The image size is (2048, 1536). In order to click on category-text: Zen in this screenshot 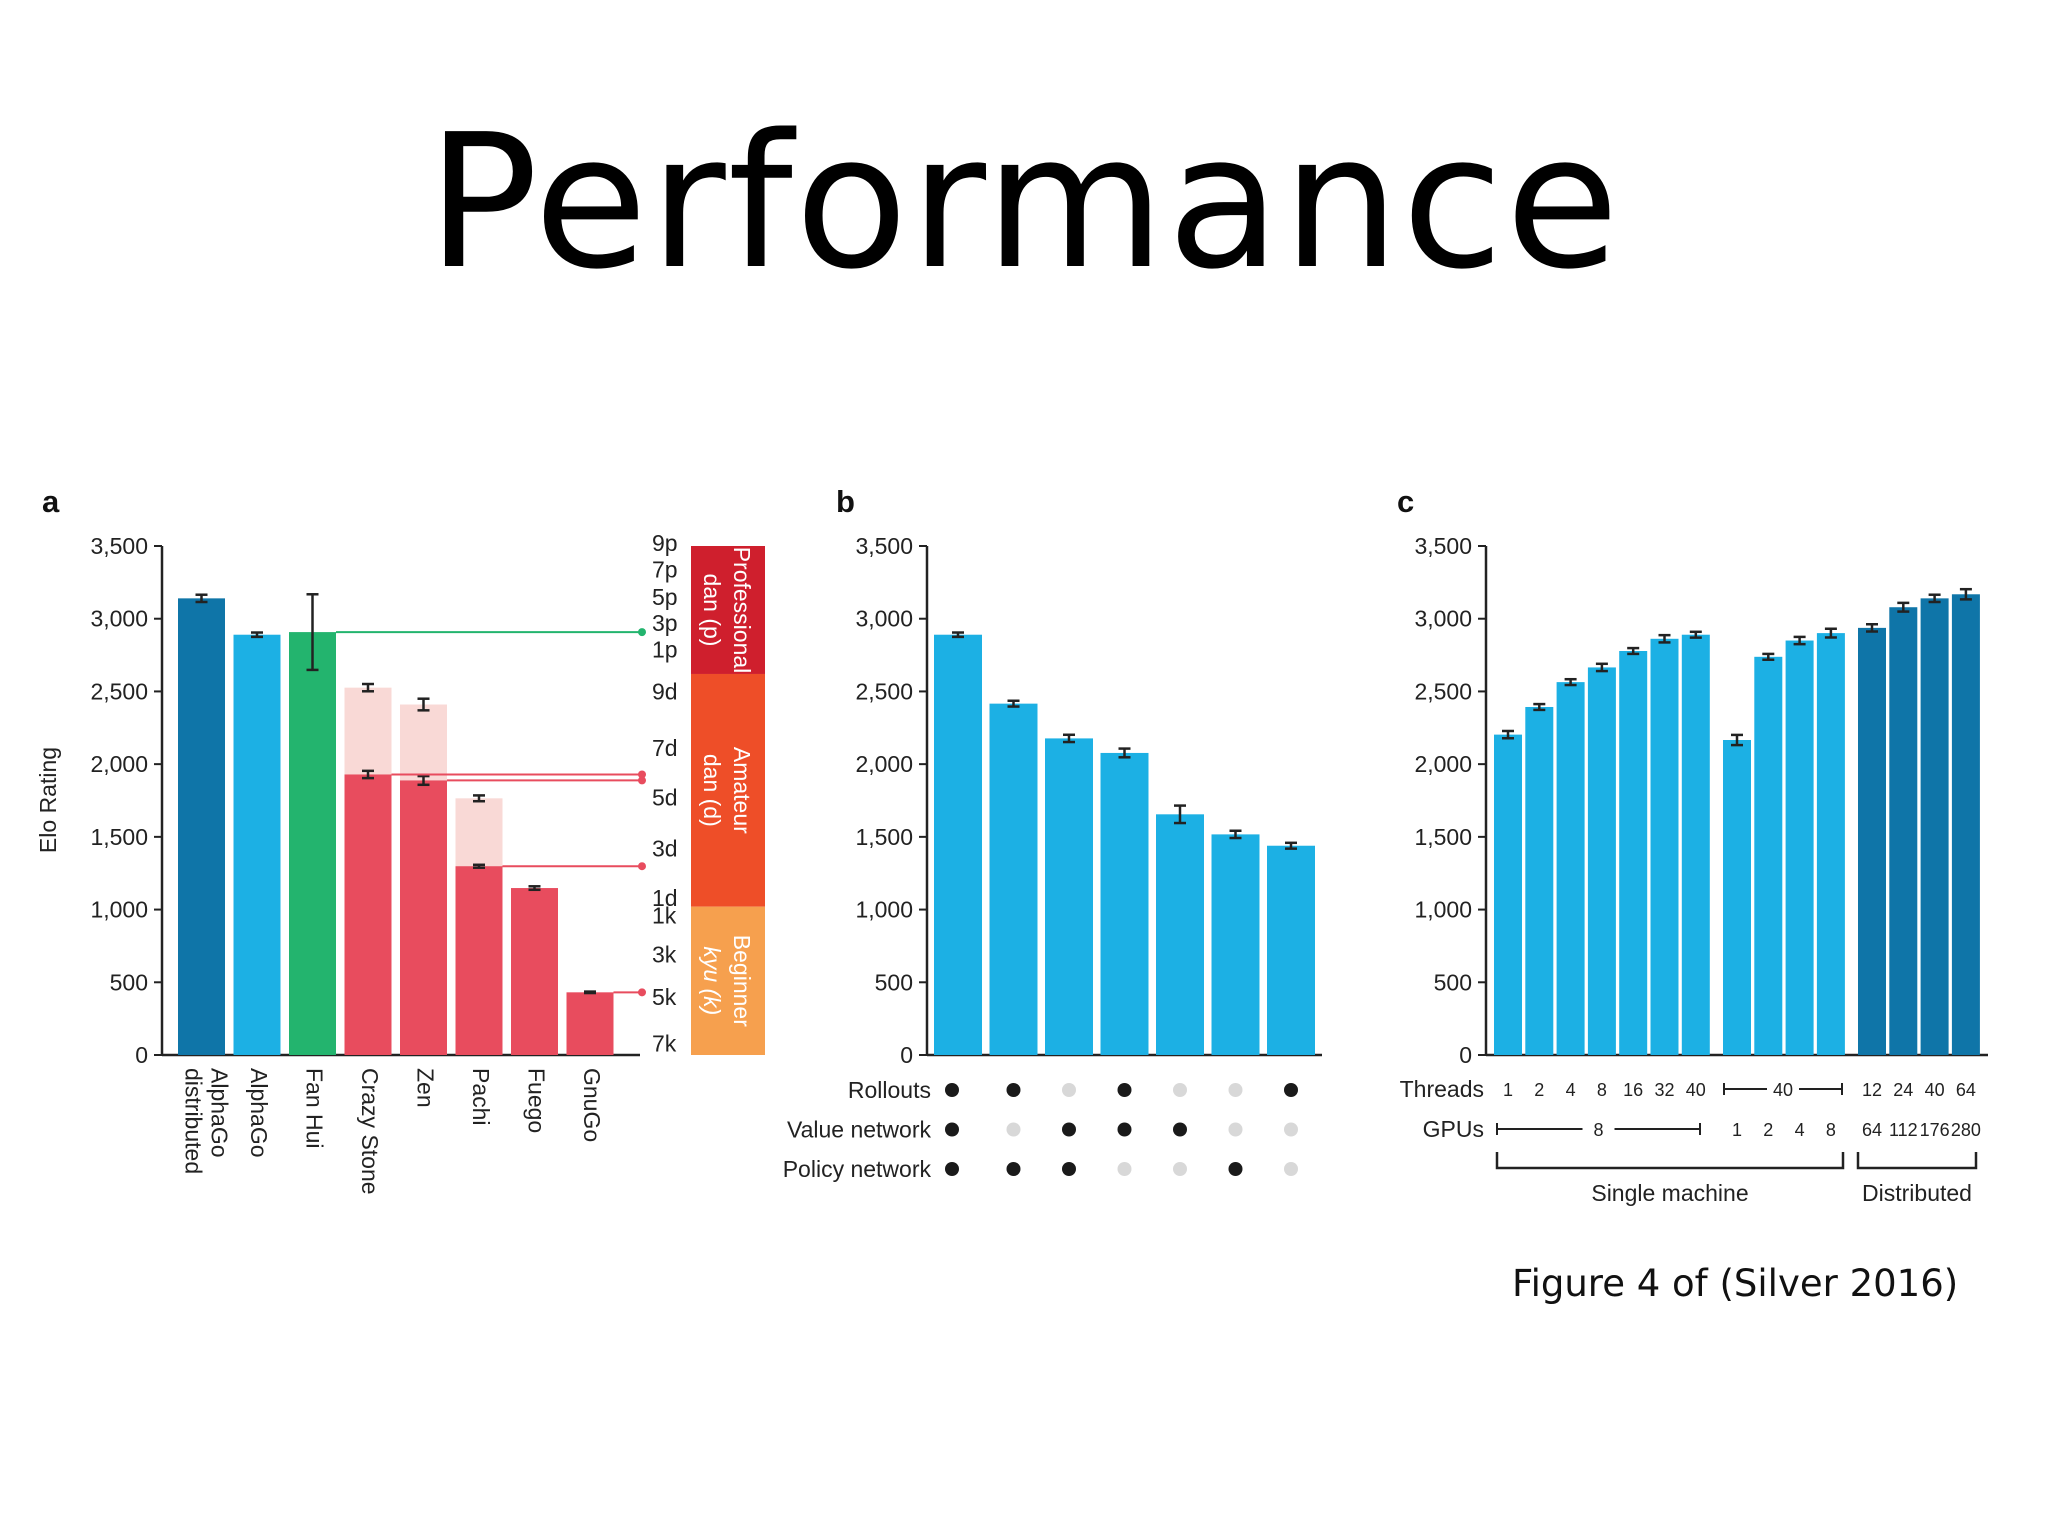, I will do `click(426, 1088)`.